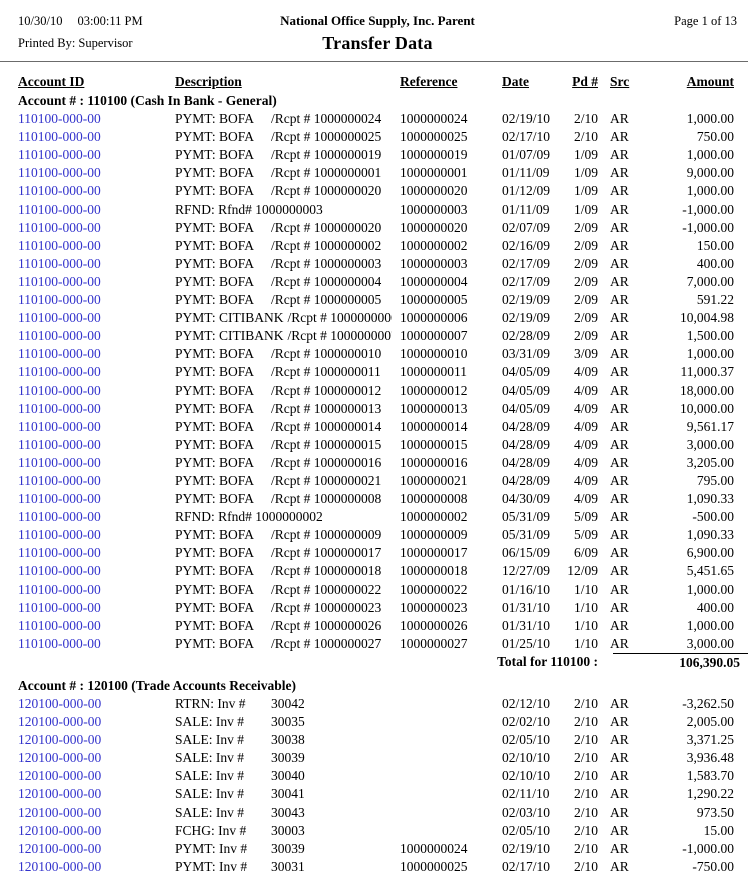 The height and width of the screenshot is (878, 748). Describe the element at coordinates (710, 794) in the screenshot. I see `amount-cell: 1,290.22` at that location.